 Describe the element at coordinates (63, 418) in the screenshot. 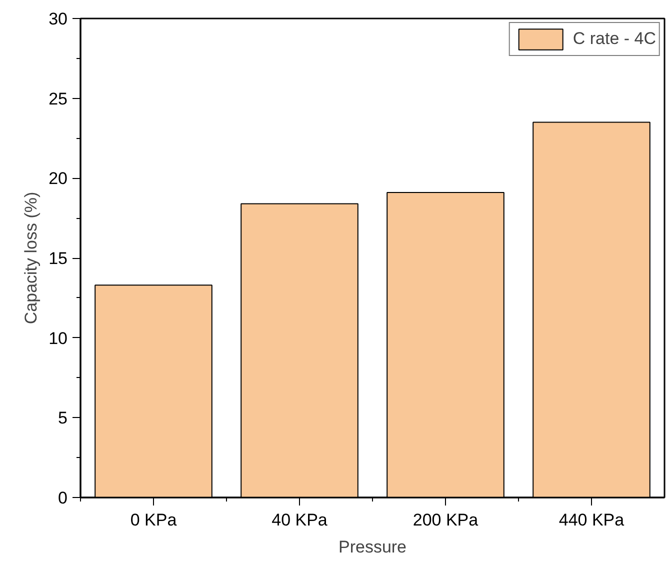

I see `y-tick-label: 5` at that location.